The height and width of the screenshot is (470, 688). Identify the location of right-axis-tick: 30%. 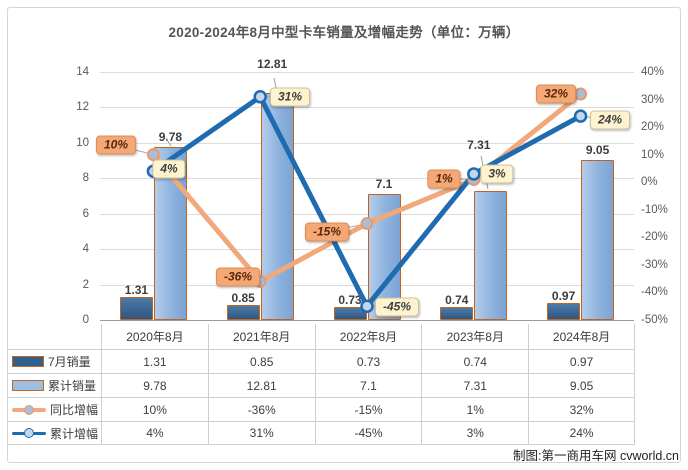
(653, 99).